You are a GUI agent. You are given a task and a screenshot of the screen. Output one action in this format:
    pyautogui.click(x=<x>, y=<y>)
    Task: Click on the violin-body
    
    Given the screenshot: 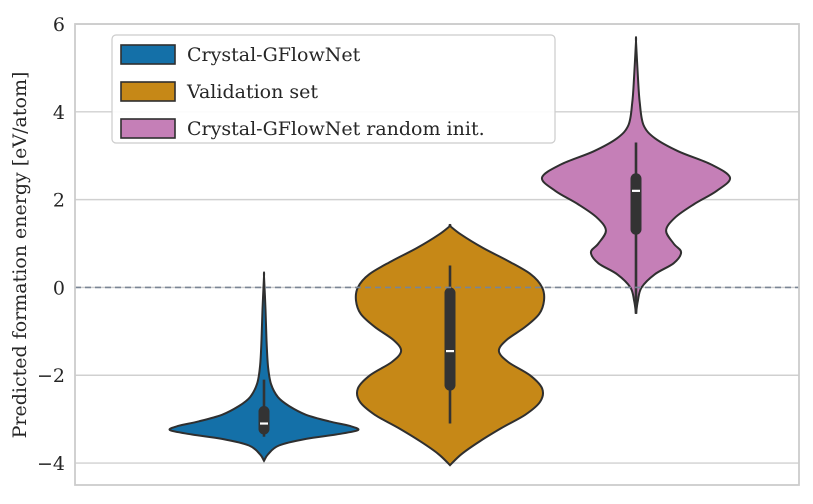 What is the action you would take?
    pyautogui.click(x=264, y=367)
    